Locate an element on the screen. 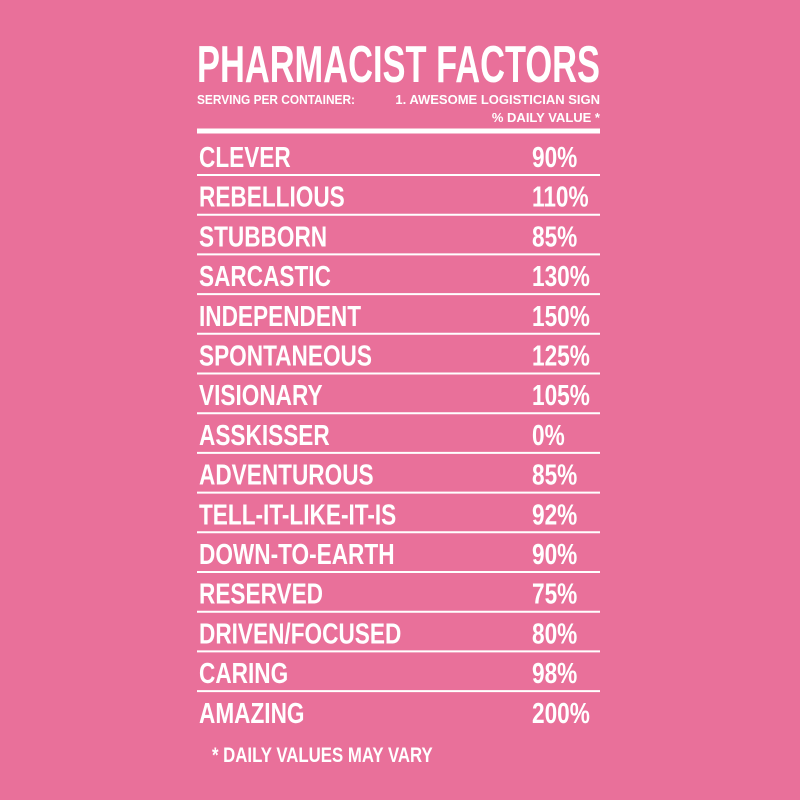  row-label: CLEVER is located at coordinates (245, 156).